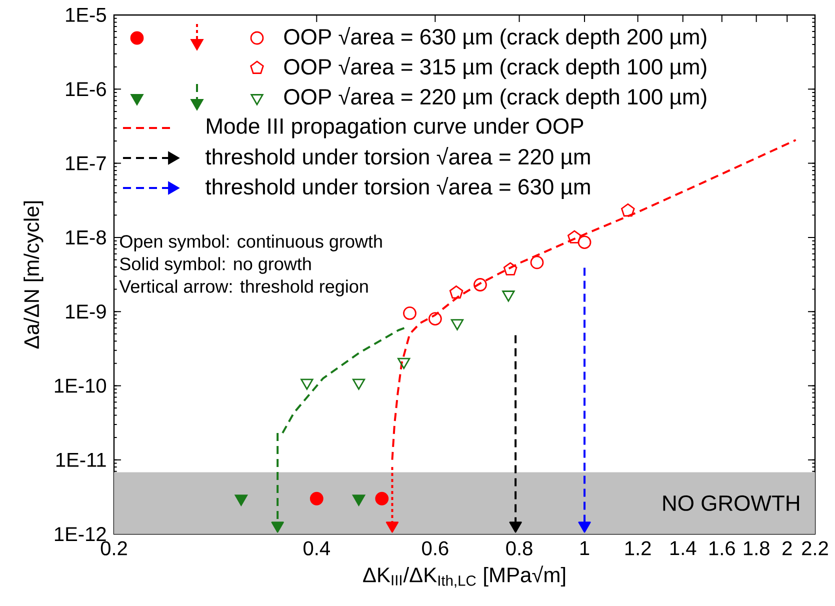 Image resolution: width=835 pixels, height=606 pixels. I want to click on x-axis-title: ΔK$_{III}$/ΔK$_{Ith,LC}$ [MPa√m], so click(464, 577).